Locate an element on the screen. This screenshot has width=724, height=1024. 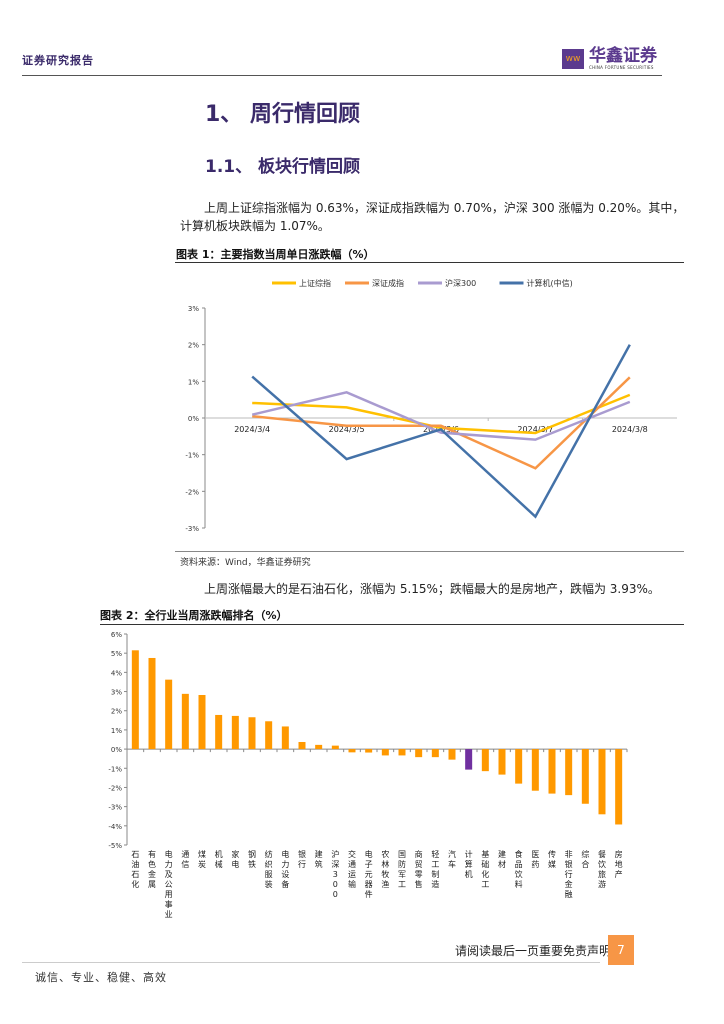
series-line-深证成指 is located at coordinates (441, 423).